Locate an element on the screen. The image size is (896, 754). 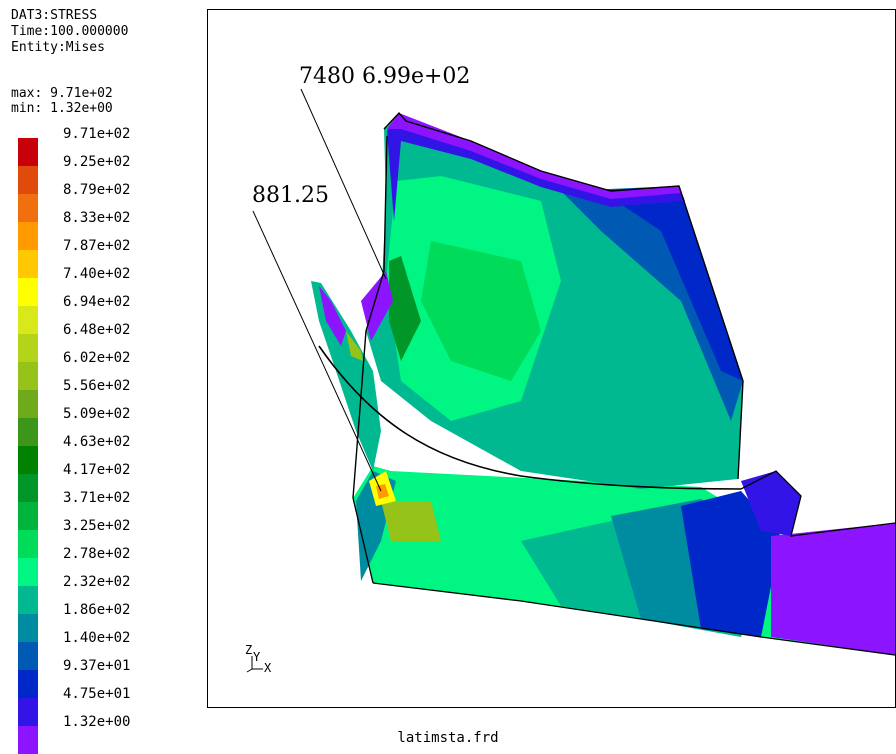
legend-label: 8.79e+02 is located at coordinates (96, 190).